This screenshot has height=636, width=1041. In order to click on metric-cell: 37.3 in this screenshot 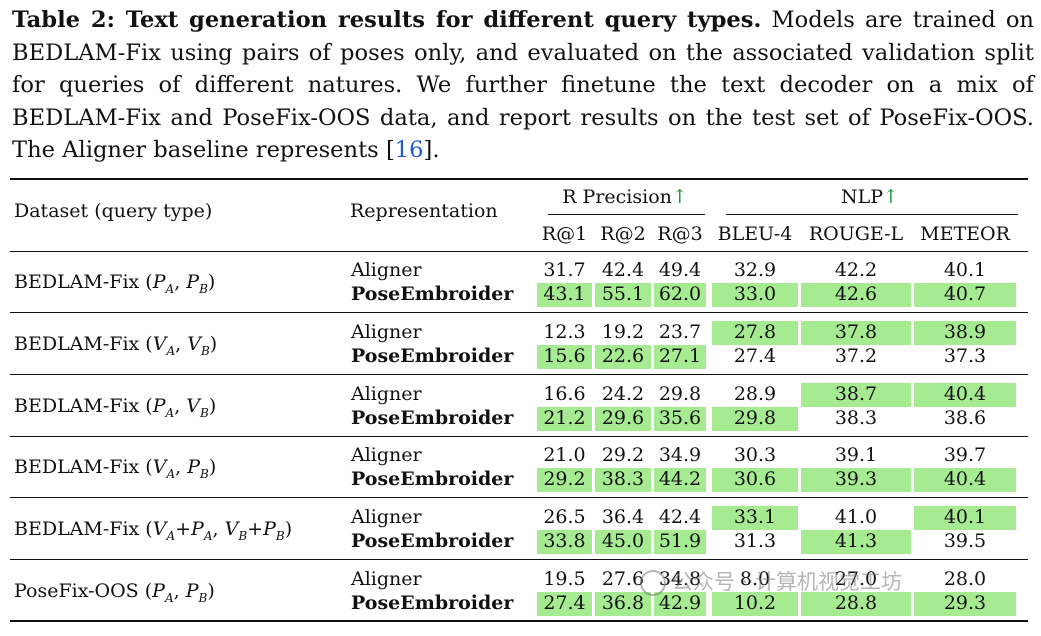, I will do `click(965, 355)`.